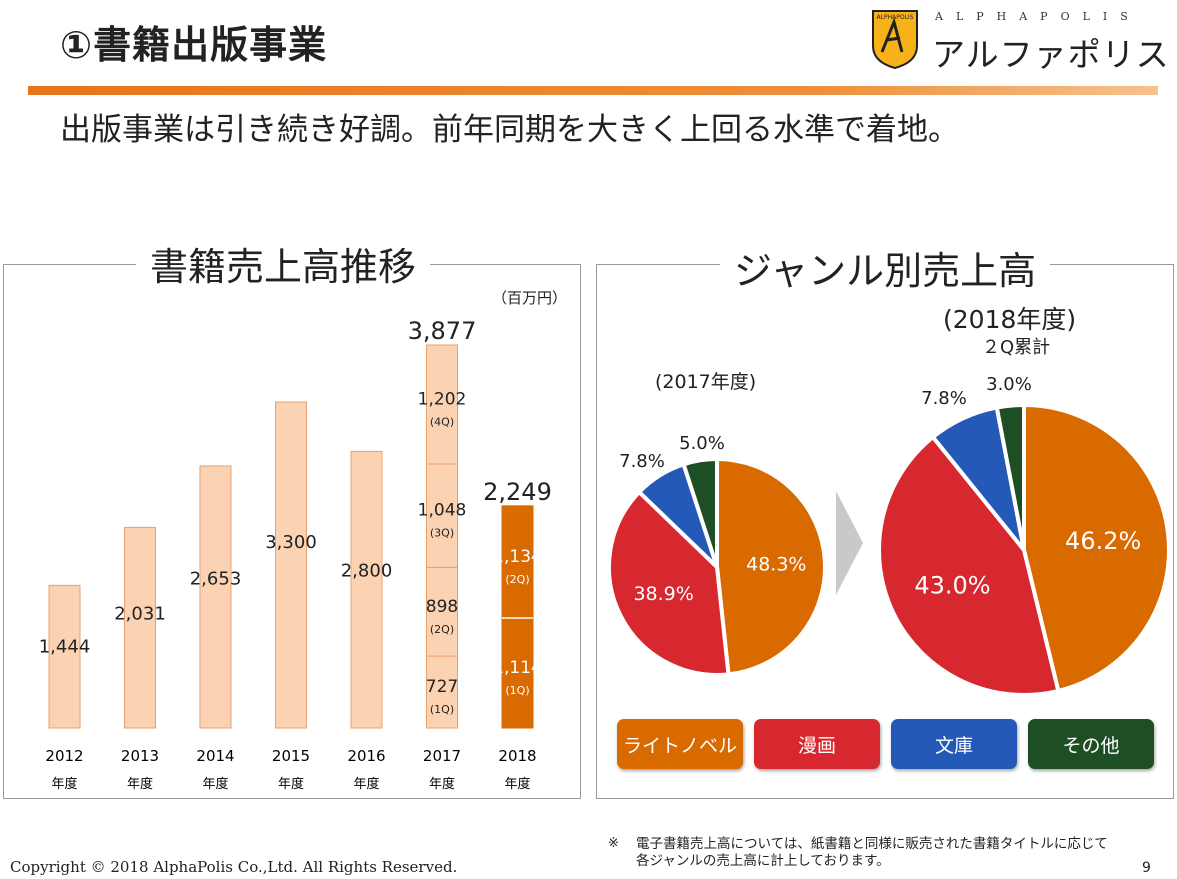 Image resolution: width=1177 pixels, height=879 pixels. I want to click on x-tick-suffix-2012: 年度, so click(64, 784).